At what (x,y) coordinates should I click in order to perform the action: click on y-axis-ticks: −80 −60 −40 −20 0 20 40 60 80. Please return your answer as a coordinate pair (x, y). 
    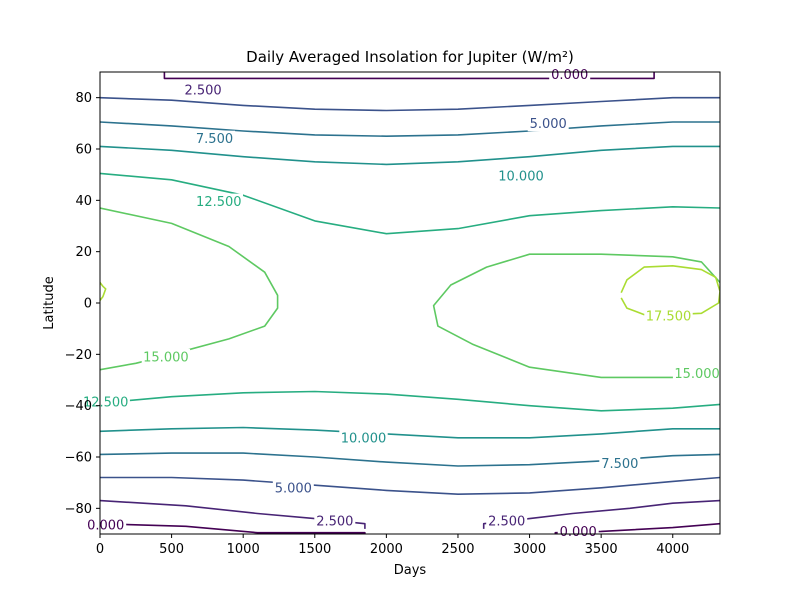
    Looking at the image, I should click on (82, 304).